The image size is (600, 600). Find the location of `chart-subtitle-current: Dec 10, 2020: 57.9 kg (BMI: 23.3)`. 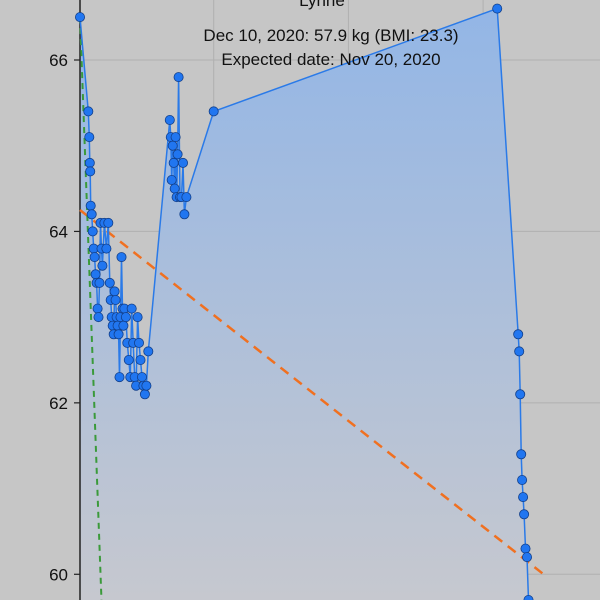

chart-subtitle-current: Dec 10, 2020: 57.9 kg (BMI: 23.3) is located at coordinates (330, 35).